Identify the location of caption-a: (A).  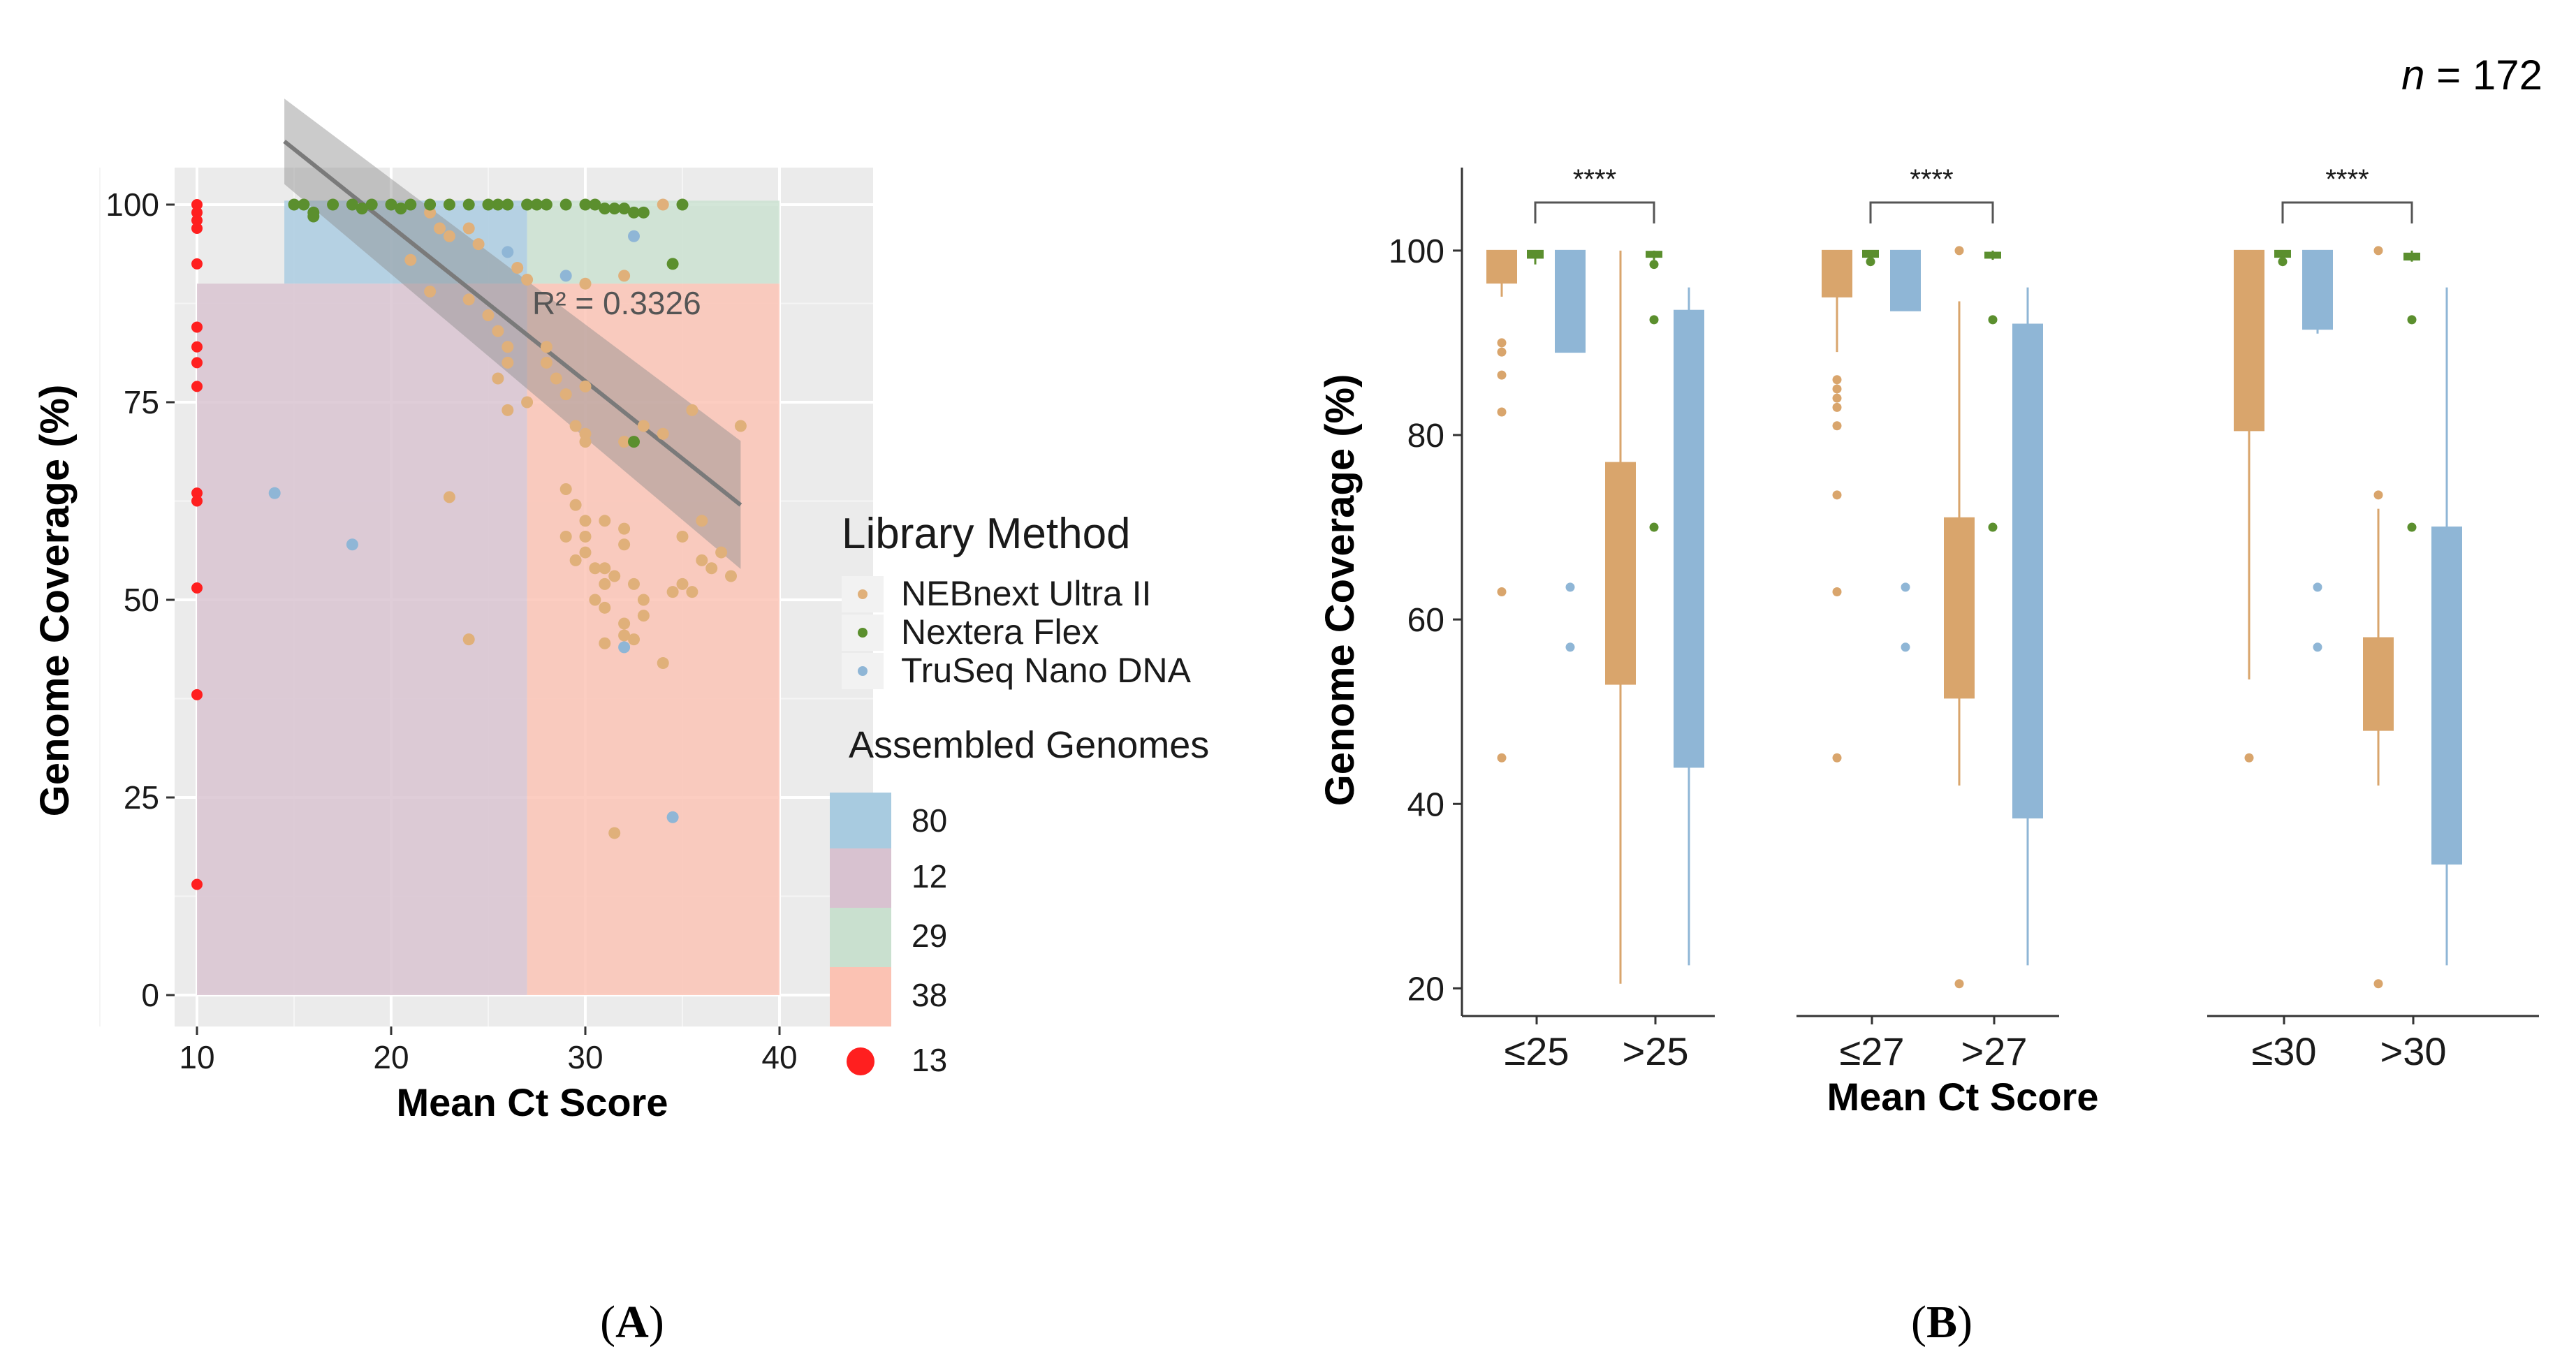
(632, 1322).